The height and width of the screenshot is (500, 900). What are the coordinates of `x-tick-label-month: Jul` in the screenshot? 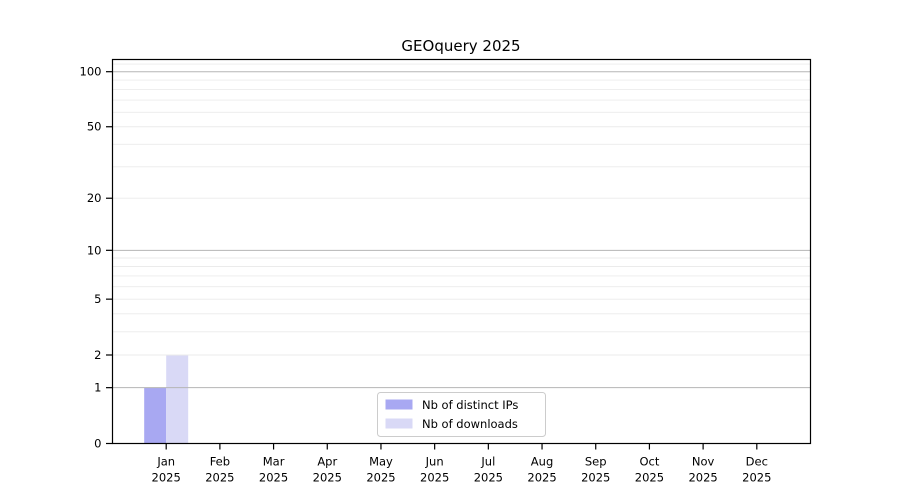 It's located at (487, 462).